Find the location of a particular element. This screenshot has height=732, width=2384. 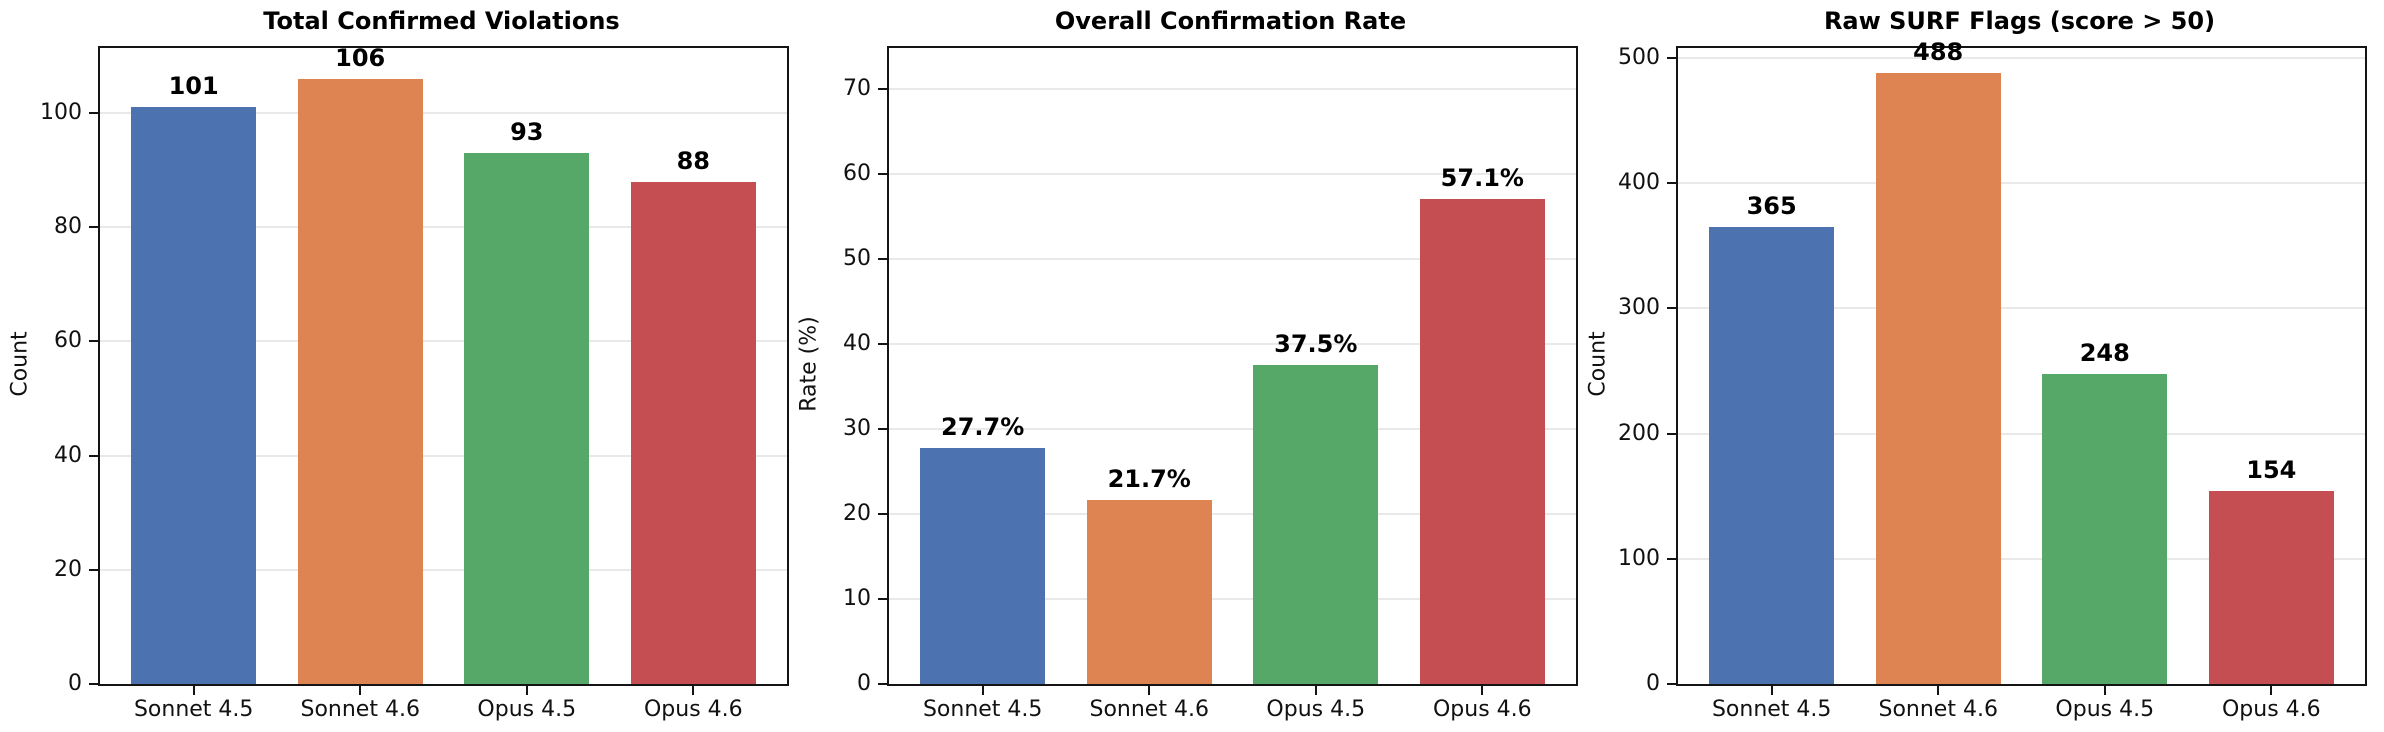

y-tick-label: 200 is located at coordinates (1639, 433).